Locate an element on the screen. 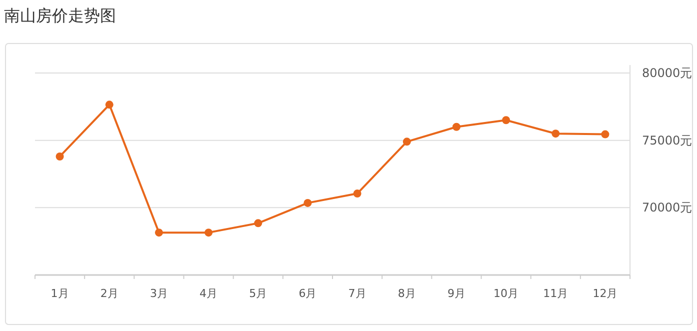 The width and height of the screenshot is (697, 331). x-tick-label: 10月 is located at coordinates (506, 293).